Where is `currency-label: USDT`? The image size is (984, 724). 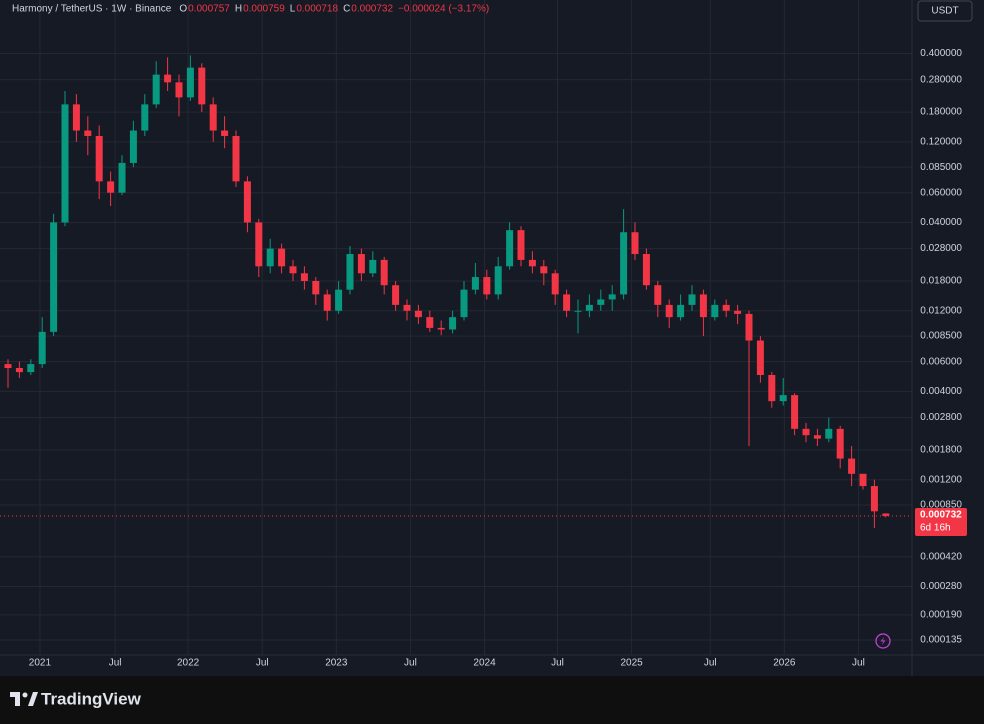 currency-label: USDT is located at coordinates (944, 11).